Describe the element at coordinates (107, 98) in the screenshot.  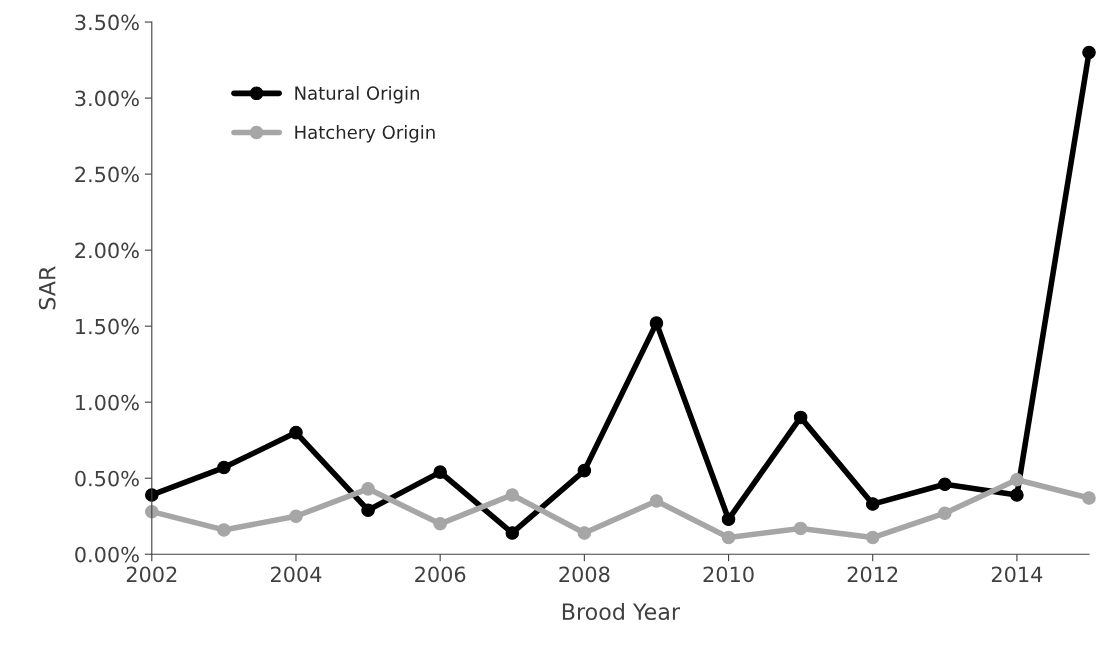
I see `y-tick-label: 3.00%` at that location.